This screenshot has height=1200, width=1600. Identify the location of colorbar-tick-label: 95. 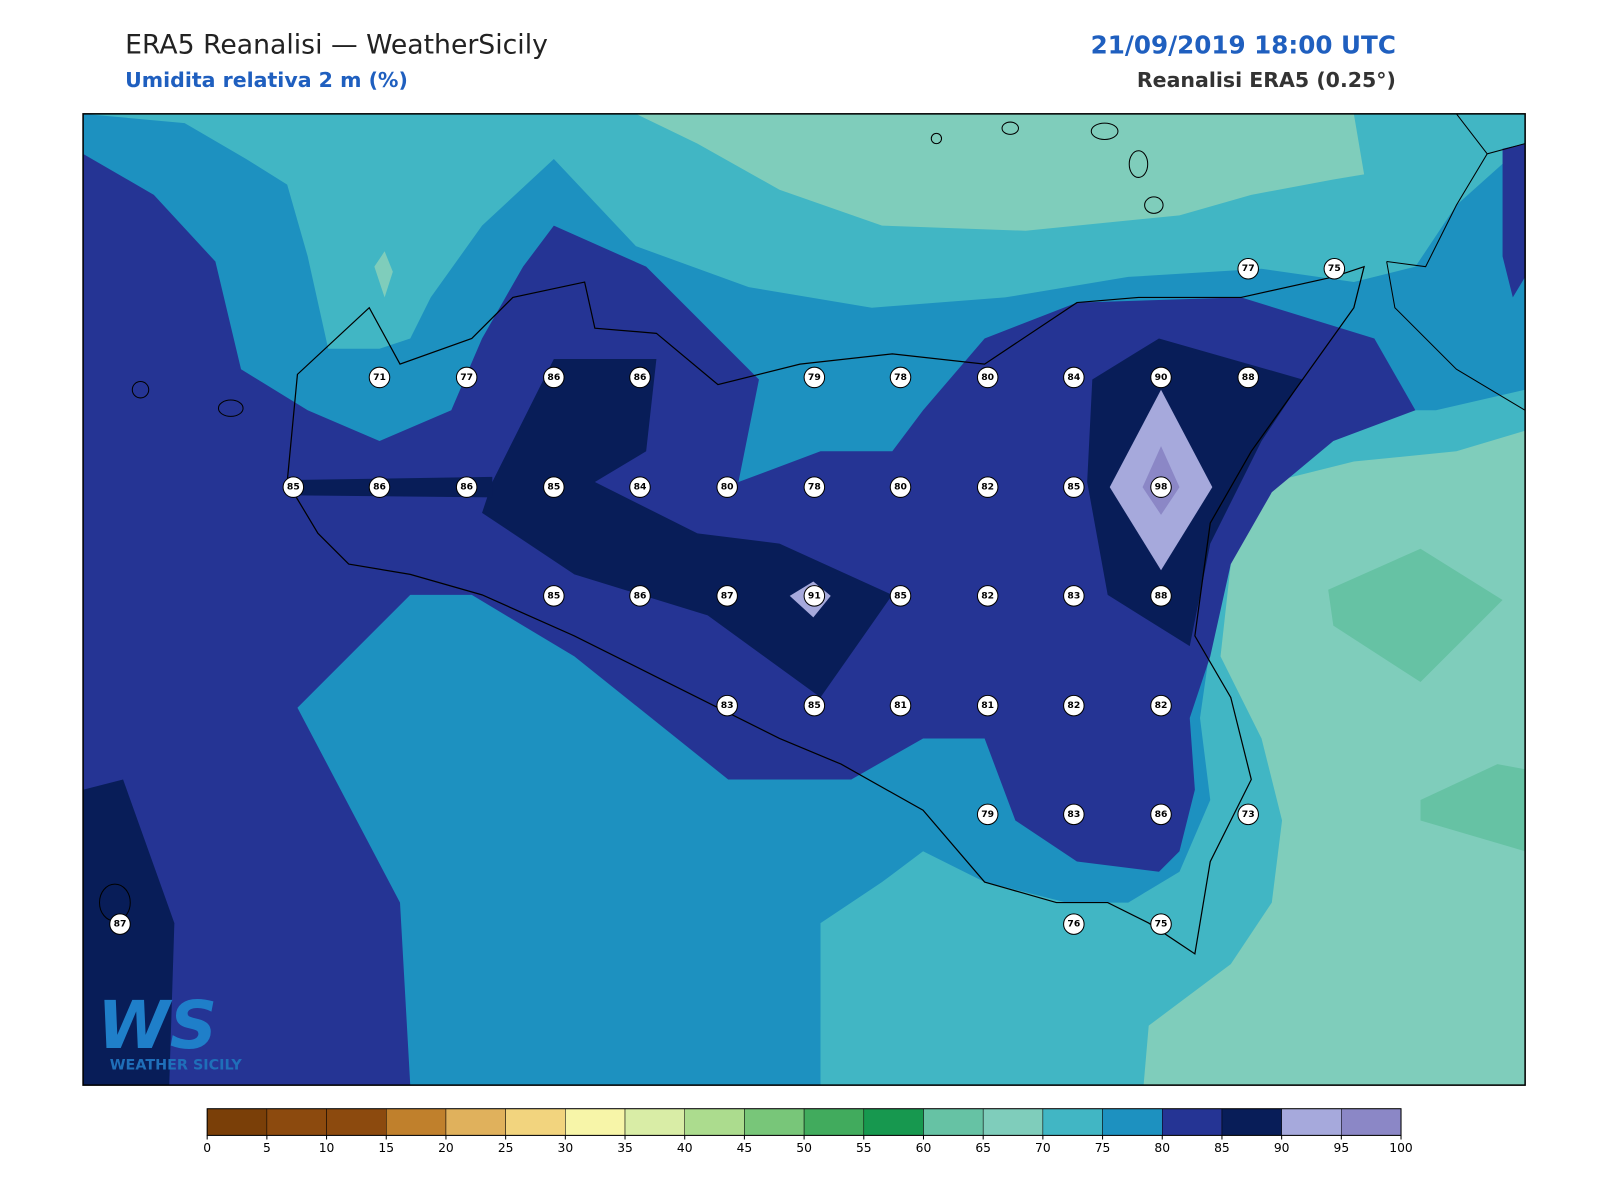
(1342, 1148).